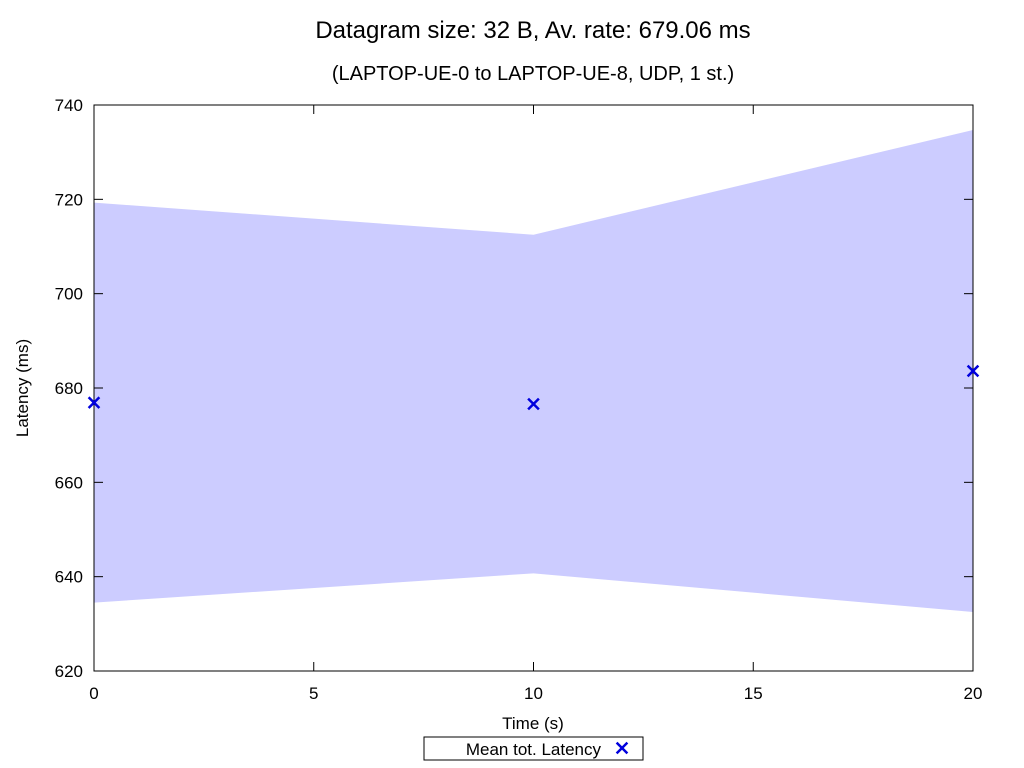 This screenshot has width=1024, height=768. I want to click on legend-label: Mean tot. Latency, so click(534, 749).